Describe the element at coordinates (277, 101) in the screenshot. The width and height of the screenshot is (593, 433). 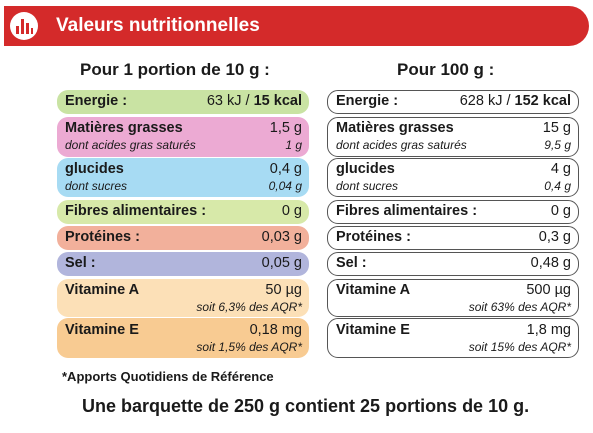
I see `energie-kcal: 15 kcal` at that location.